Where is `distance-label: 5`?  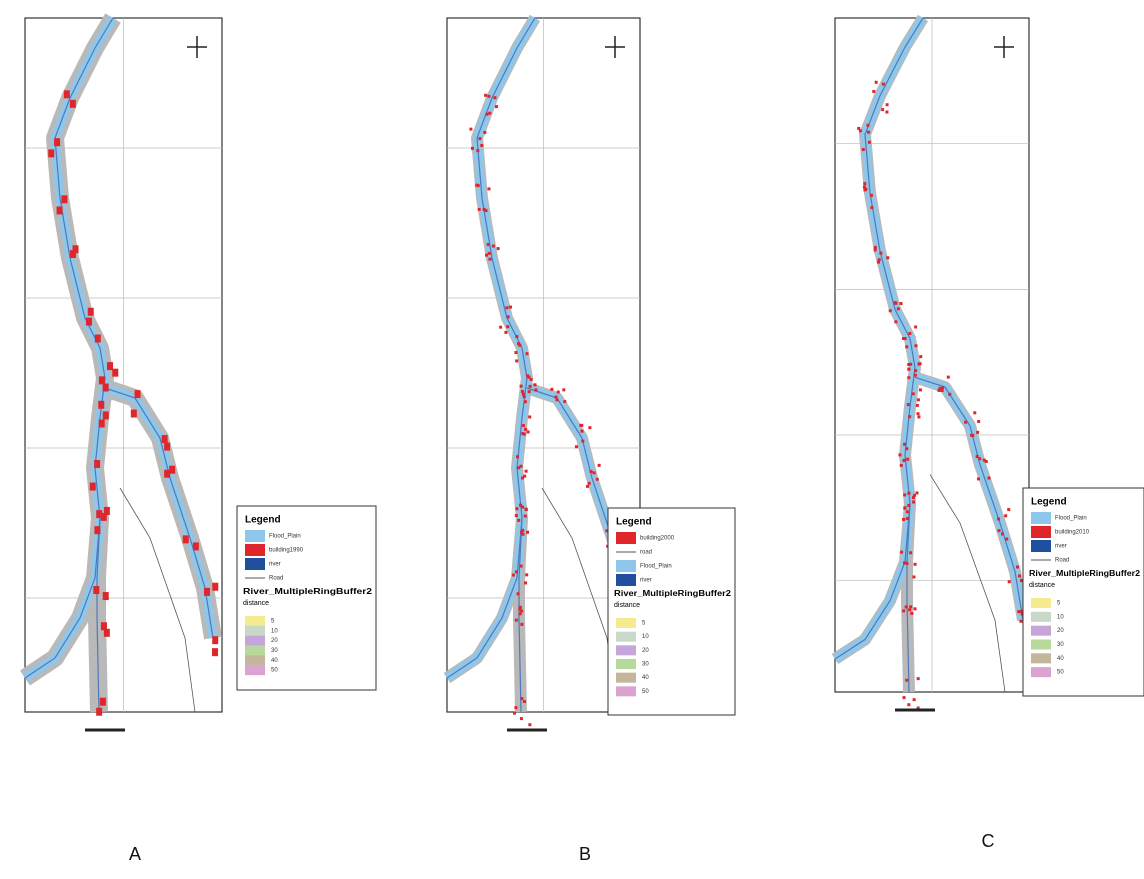
distance-label: 5 is located at coordinates (644, 624).